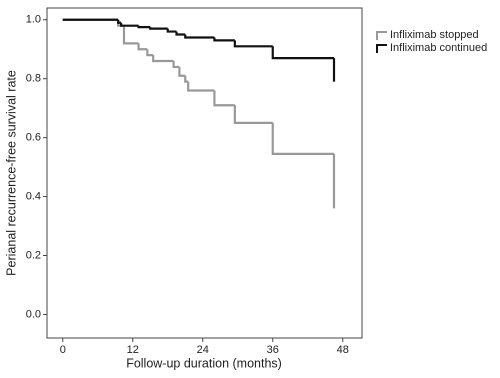 The height and width of the screenshot is (378, 500). I want to click on legend-label: Infliximab continued, so click(438, 48).